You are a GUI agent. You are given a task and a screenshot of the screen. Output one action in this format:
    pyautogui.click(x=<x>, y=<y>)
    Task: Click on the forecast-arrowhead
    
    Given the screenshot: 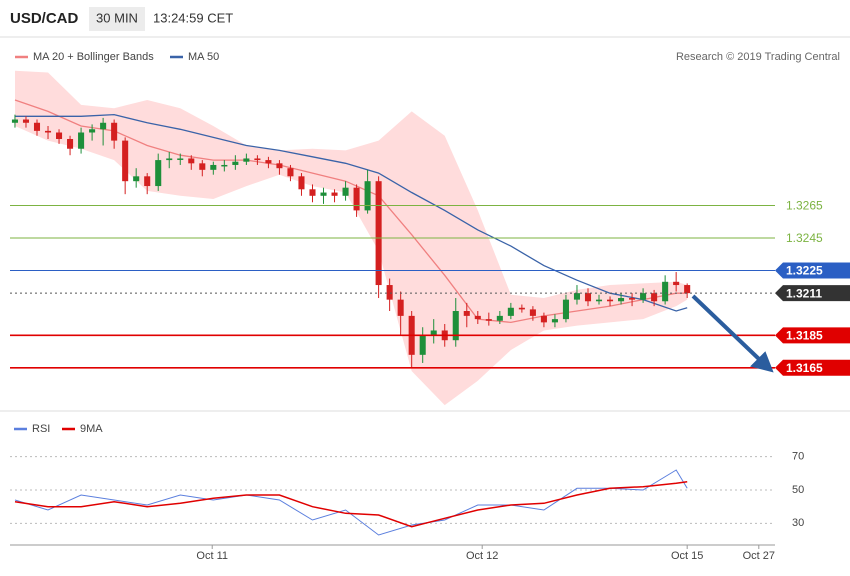 What is the action you would take?
    pyautogui.click(x=762, y=362)
    